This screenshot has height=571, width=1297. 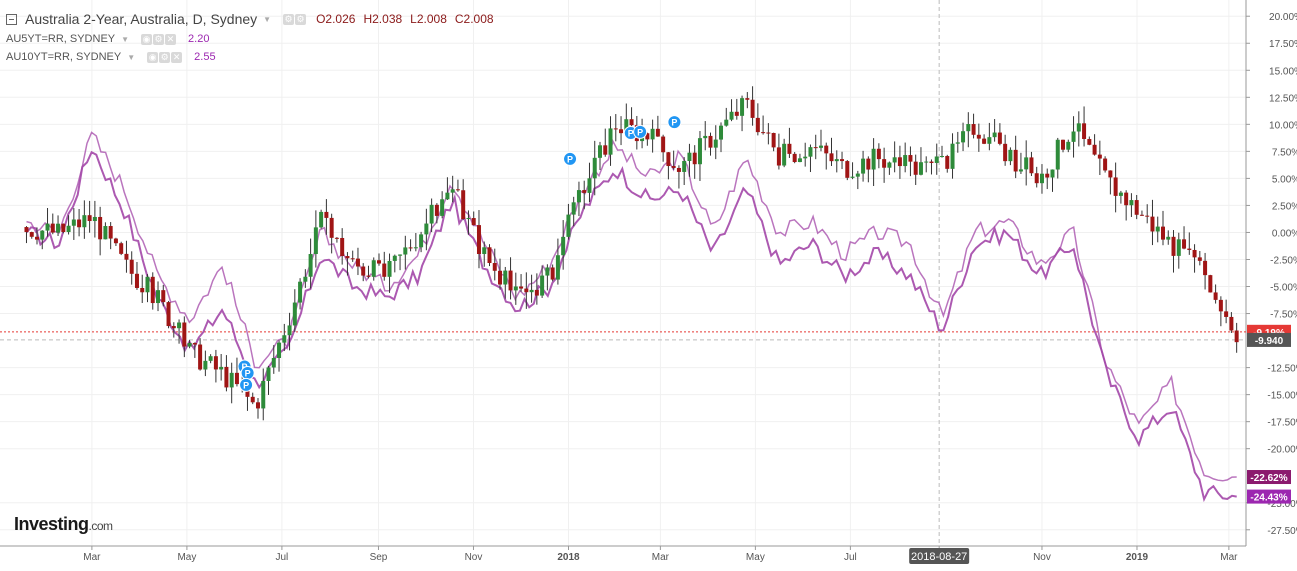 What do you see at coordinates (1268, 478) in the screenshot?
I see `last-value-label: -22.62%` at bounding box center [1268, 478].